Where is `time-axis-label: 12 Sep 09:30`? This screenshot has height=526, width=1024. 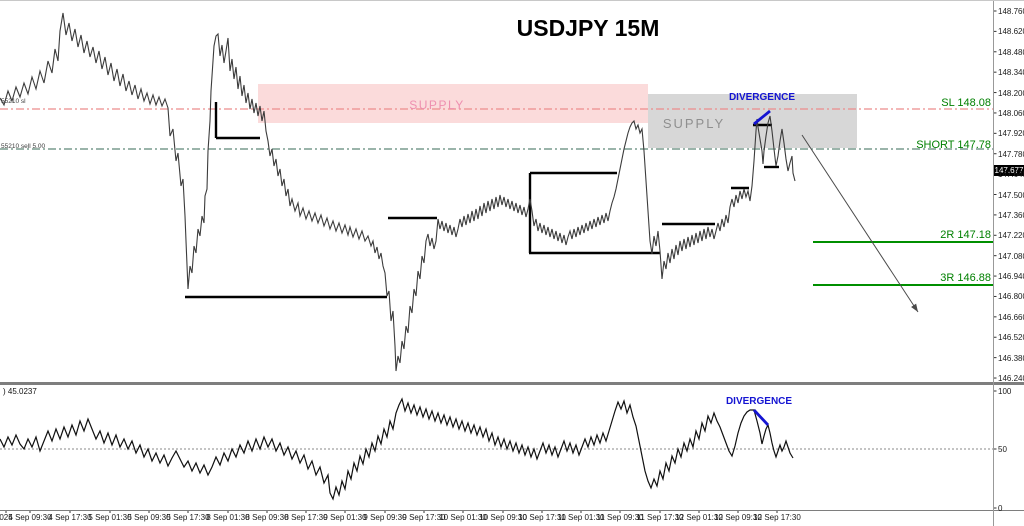 time-axis-label: 12 Sep 09:30 is located at coordinates (738, 517).